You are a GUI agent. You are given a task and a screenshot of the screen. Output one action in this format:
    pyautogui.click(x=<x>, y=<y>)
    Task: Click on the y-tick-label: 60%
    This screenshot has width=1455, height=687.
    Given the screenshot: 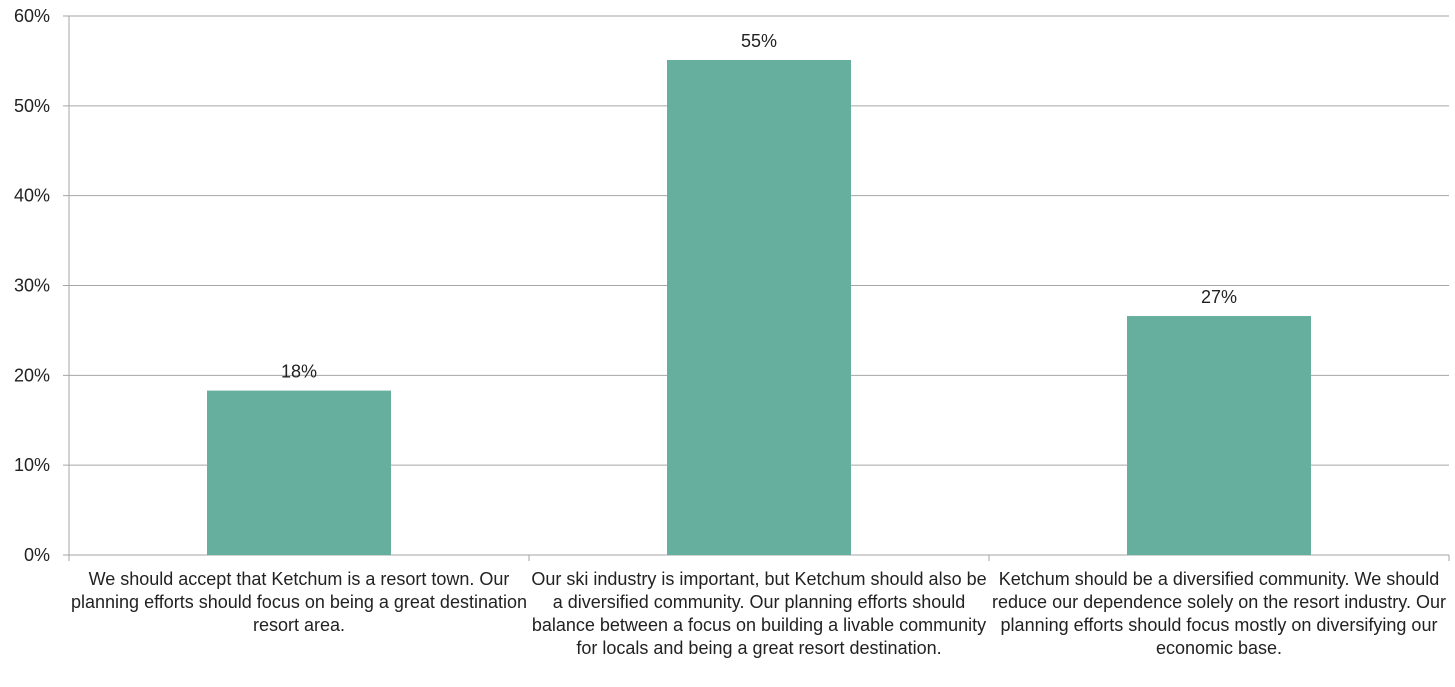 What is the action you would take?
    pyautogui.click(x=32, y=16)
    